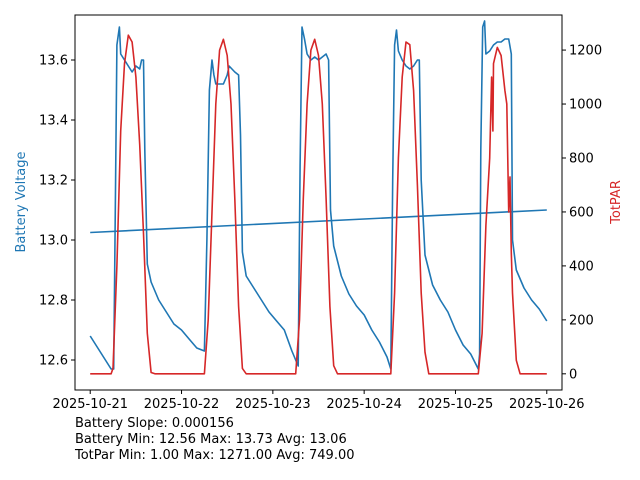 The height and width of the screenshot is (480, 640). I want to click on battery-slope-text: Battery Slope: 0.000156, so click(154, 423).